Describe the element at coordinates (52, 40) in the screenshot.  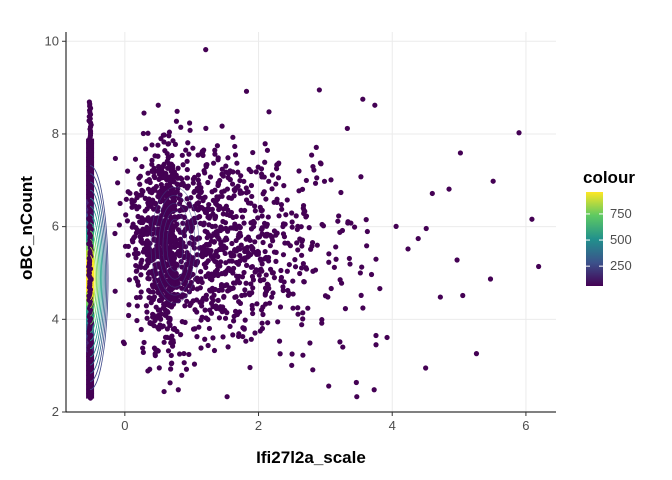
I see `y-tick-label: 10` at that location.